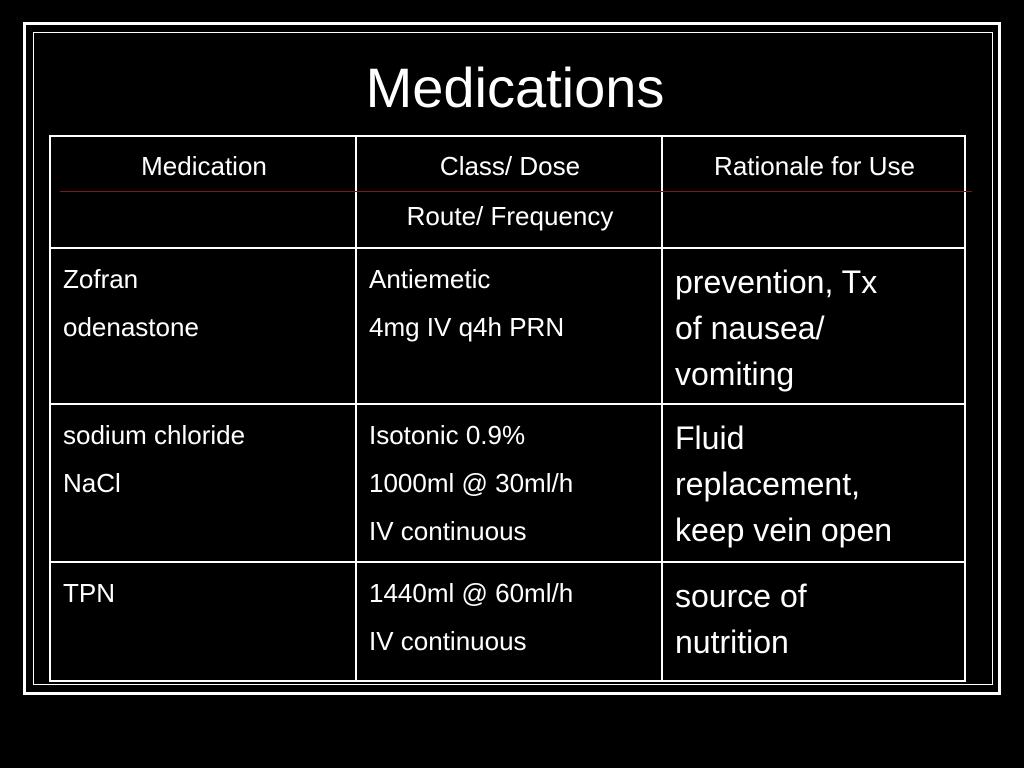 The width and height of the screenshot is (1024, 768). I want to click on cell-text: Zofran, so click(101, 279).